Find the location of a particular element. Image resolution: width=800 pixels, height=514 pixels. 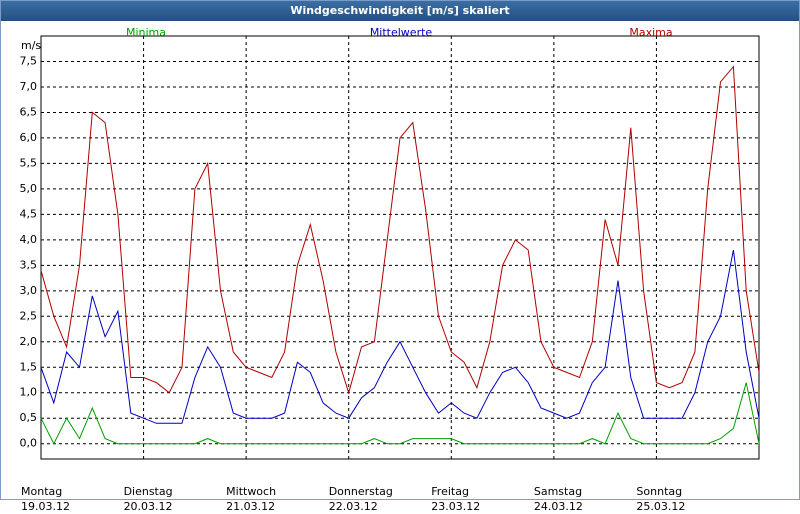

y-tick-label: 1,0 is located at coordinates (29, 392).